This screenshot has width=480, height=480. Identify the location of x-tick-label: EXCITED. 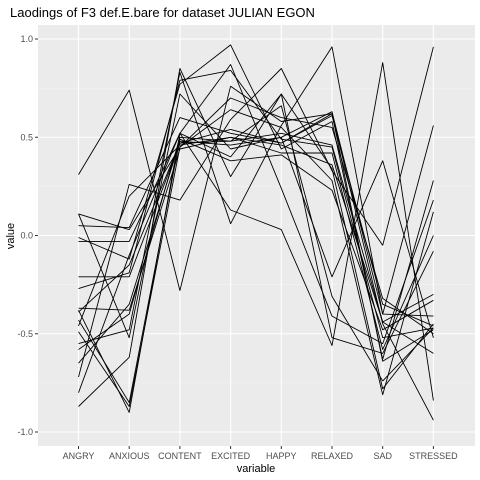
(231, 456).